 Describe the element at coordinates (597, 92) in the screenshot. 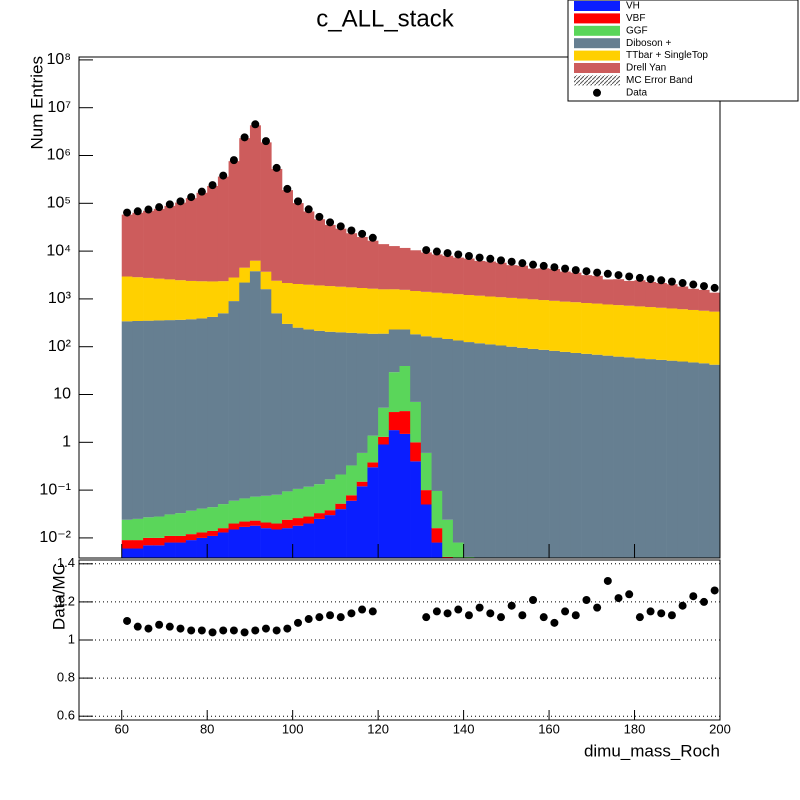

I see `legend-marker` at that location.